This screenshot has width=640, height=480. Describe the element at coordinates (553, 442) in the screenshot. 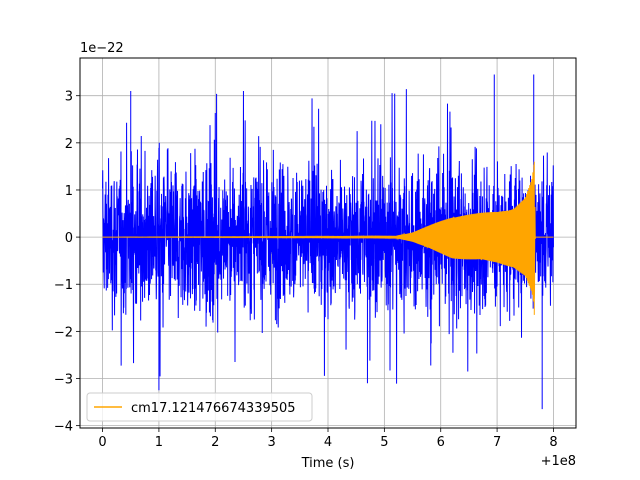

I see `x-tick-label: 8` at that location.